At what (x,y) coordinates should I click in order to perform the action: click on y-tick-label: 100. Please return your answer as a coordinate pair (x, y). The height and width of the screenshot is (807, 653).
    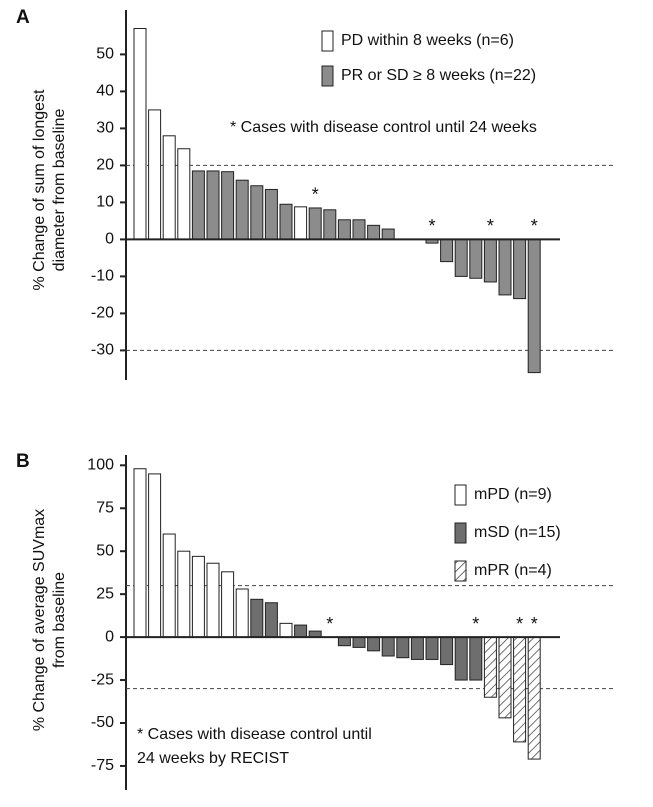
    Looking at the image, I should click on (100, 465).